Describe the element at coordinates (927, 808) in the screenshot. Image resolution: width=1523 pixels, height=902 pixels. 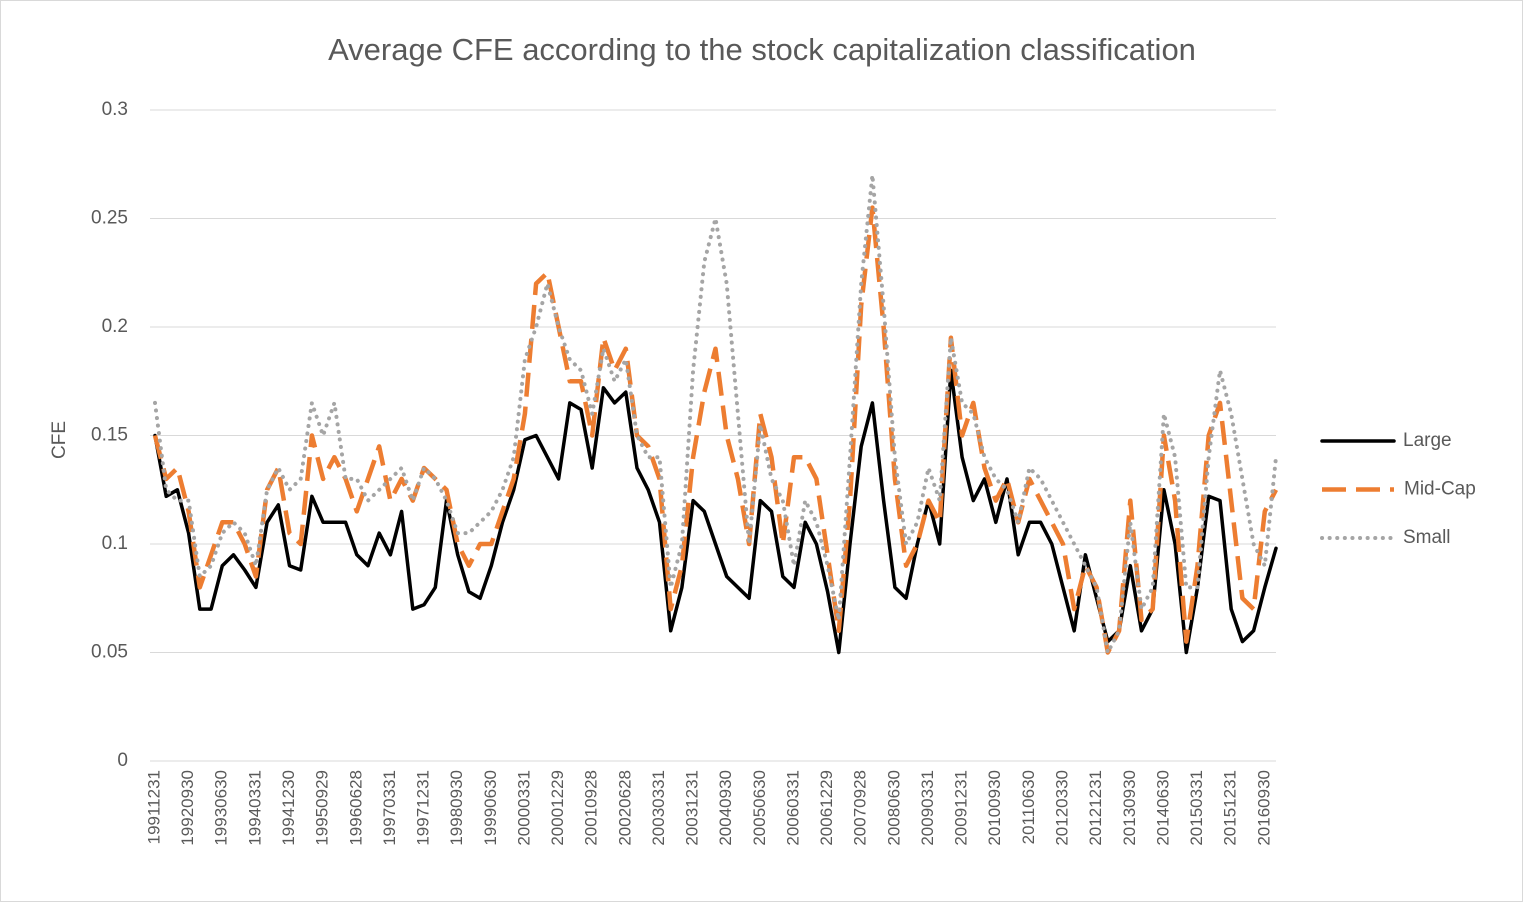
I see `x-tick-label: 20090331` at that location.